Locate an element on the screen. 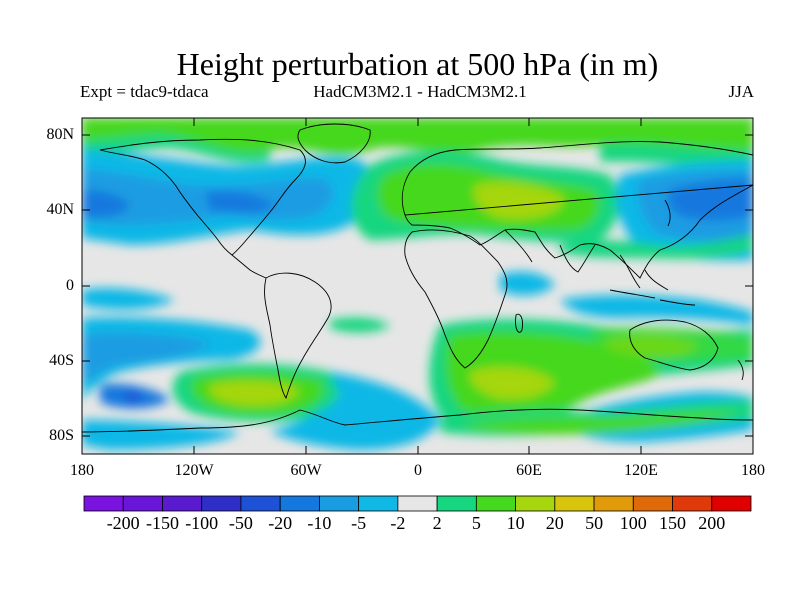  colorbar-label: -20 is located at coordinates (280, 523).